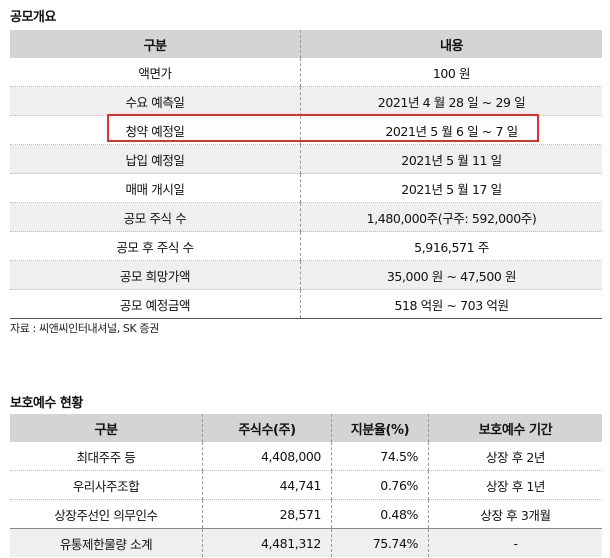 Image resolution: width=610 pixels, height=558 pixels. Describe the element at coordinates (380, 485) in the screenshot. I see `share-ratio: 0.76%` at that location.